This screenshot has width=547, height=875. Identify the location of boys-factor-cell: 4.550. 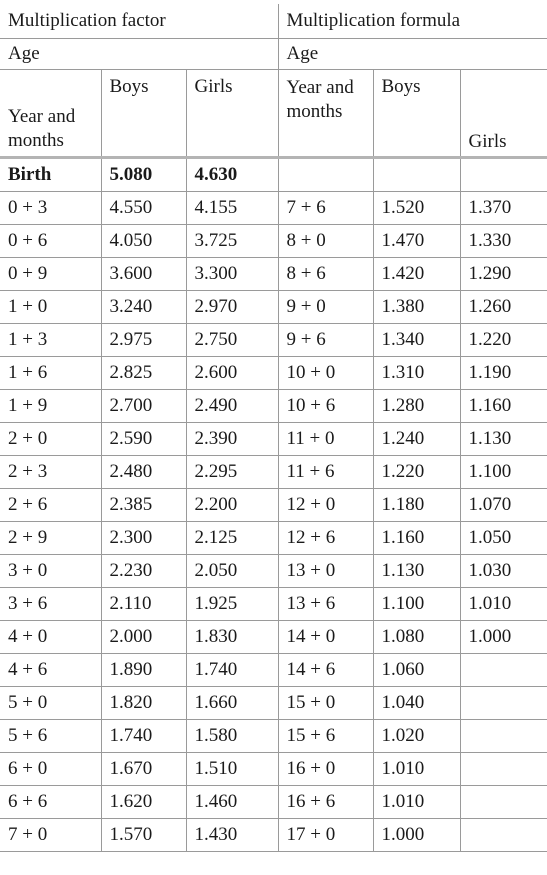
(143, 208).